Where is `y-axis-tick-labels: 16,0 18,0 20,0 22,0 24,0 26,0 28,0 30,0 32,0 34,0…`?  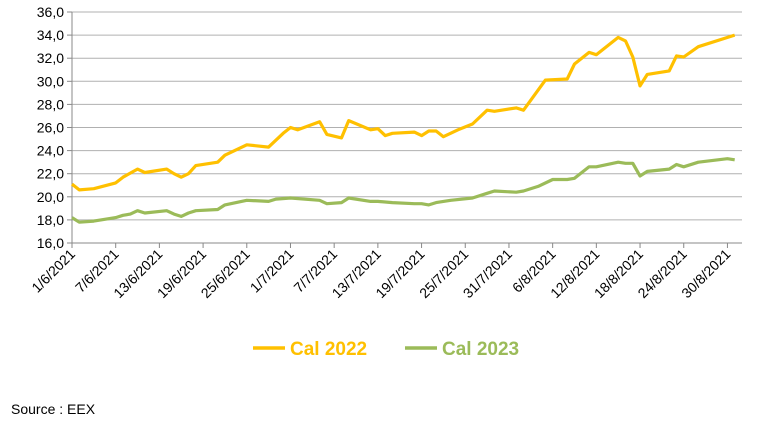 y-axis-tick-labels: 16,0 18,0 20,0 22,0 24,0 26,0 28,0 30,0 32,0 34,0… is located at coordinates (54, 127).